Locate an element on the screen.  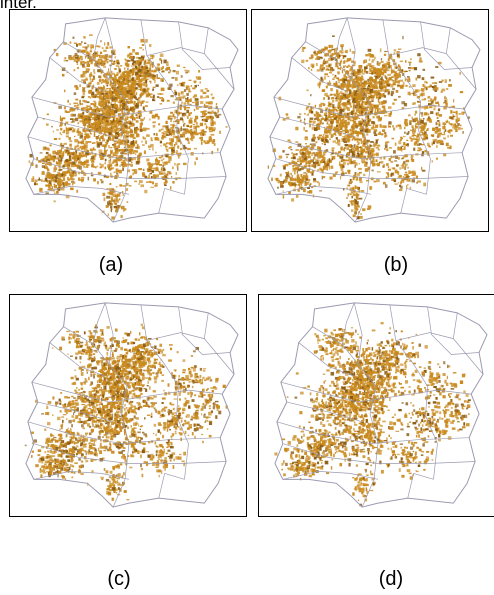
caption-b: (b) is located at coordinates (396, 265).